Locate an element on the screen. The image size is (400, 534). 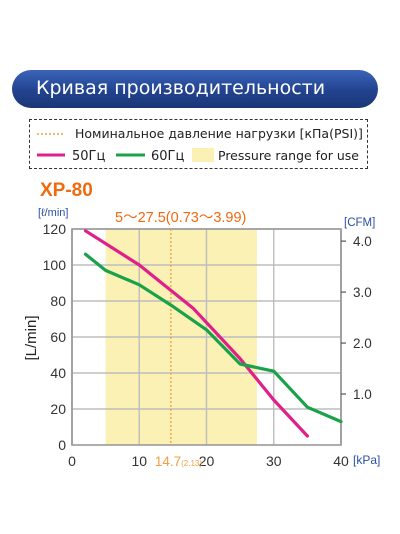
nominal-pressure-label: 14.7(2.13) is located at coordinates (179, 461).